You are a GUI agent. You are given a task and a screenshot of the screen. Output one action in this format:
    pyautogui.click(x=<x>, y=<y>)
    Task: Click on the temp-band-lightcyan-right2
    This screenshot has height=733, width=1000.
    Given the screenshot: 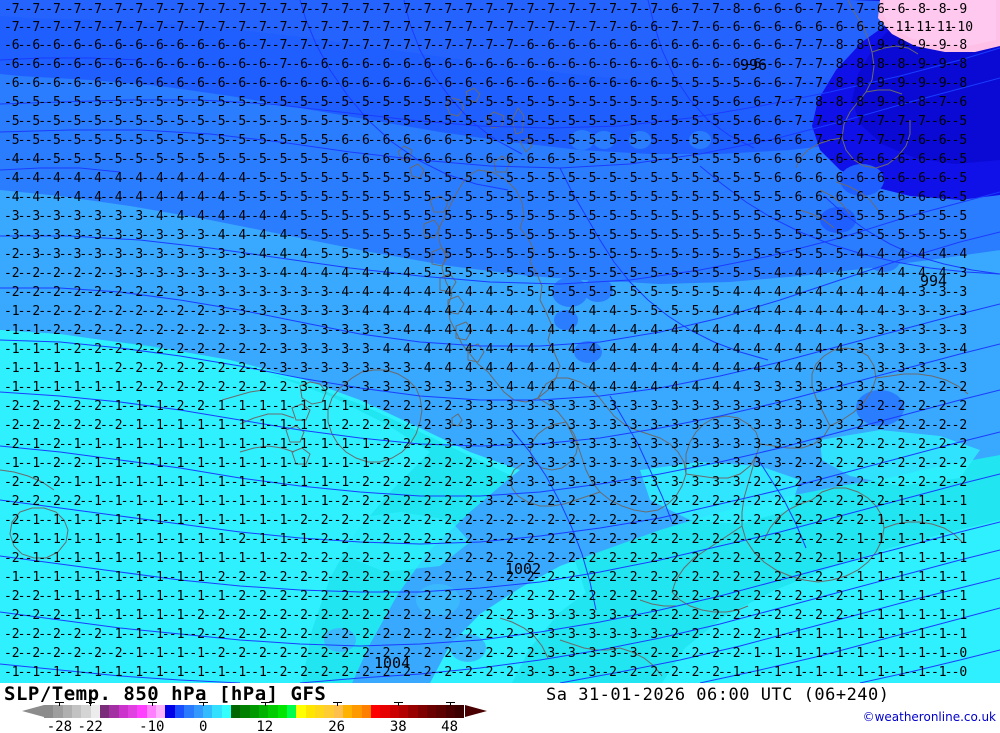 What is the action you would take?
    pyautogui.click(x=919, y=641)
    